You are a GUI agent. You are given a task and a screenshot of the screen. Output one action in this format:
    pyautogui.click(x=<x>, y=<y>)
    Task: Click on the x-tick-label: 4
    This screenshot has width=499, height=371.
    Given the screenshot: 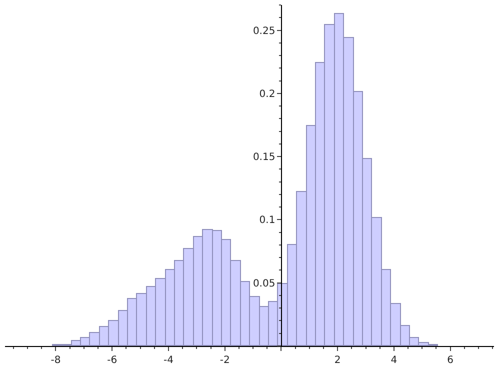 What is the action you would take?
    pyautogui.click(x=394, y=360)
    